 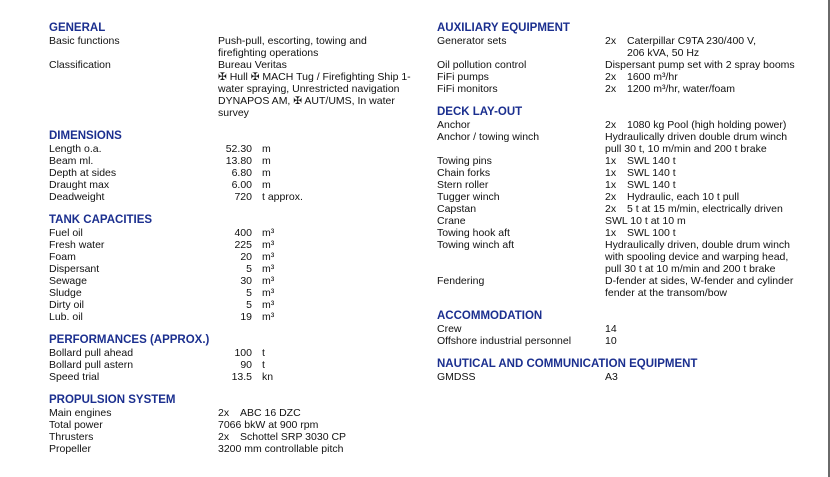 What do you see at coordinates (309, 89) in the screenshot?
I see `spec-value-line: water spraying, Unrestricted navigation` at bounding box center [309, 89].